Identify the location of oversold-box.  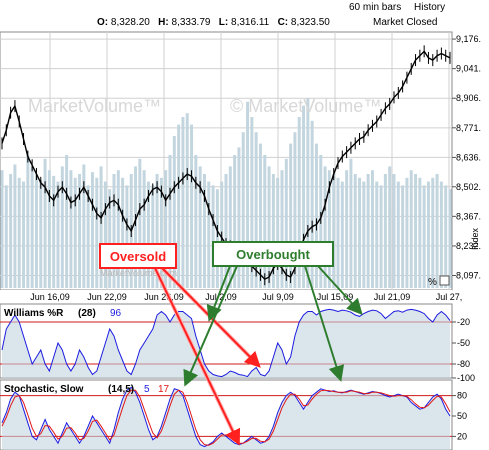
(138, 256).